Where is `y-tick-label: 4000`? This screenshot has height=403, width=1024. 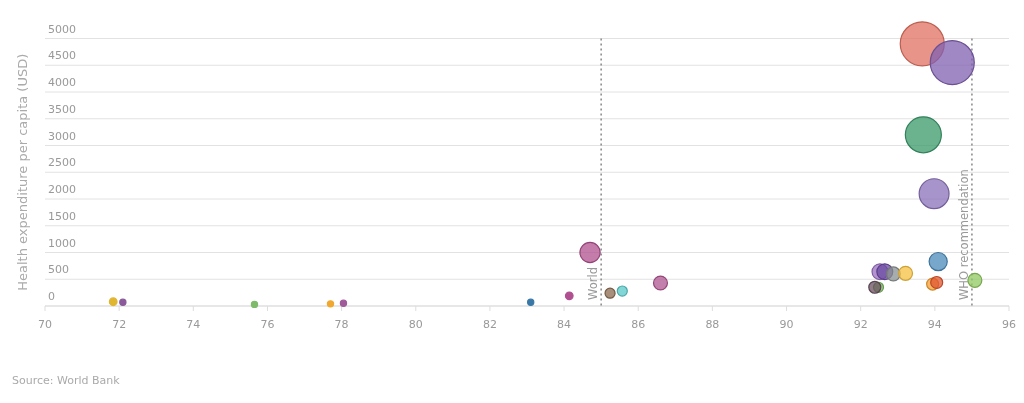
y-tick-label: 4000 is located at coordinates (62, 82).